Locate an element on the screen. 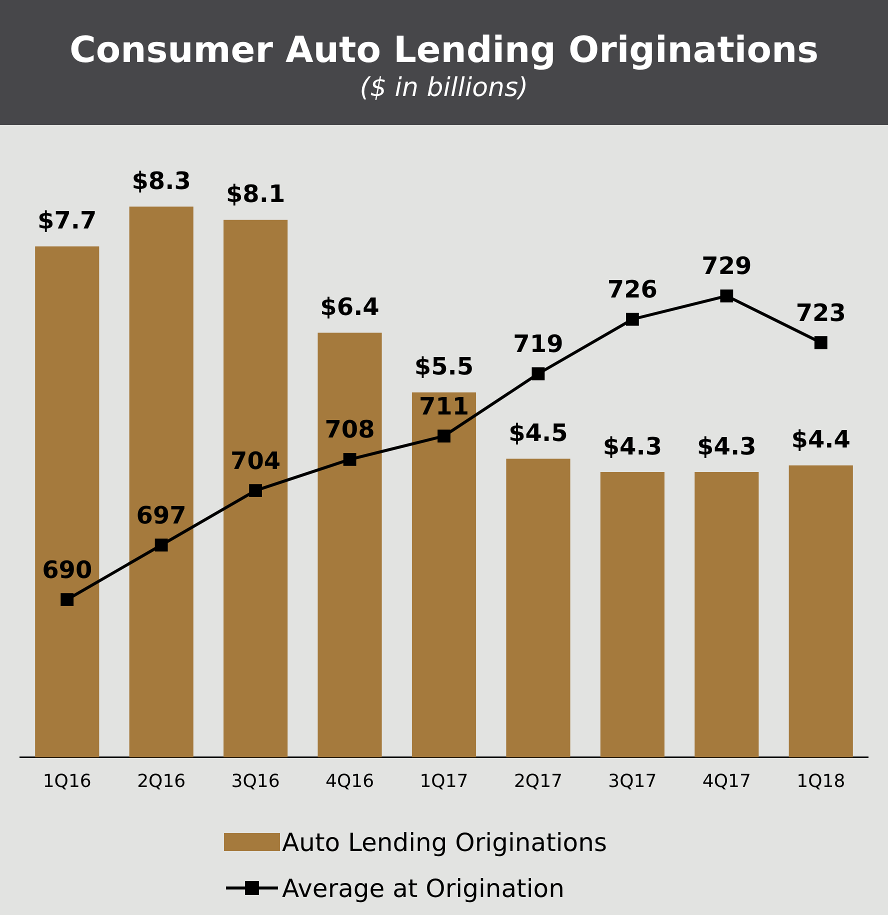 The height and width of the screenshot is (915, 888). data-label: $6.4 is located at coordinates (350, 306).